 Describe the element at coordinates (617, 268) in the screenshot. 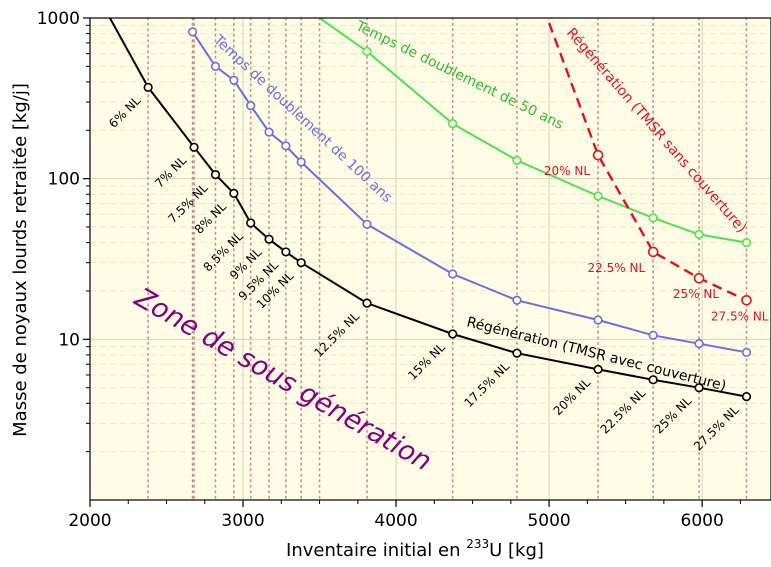

I see `point-label: 22.5% NL` at that location.